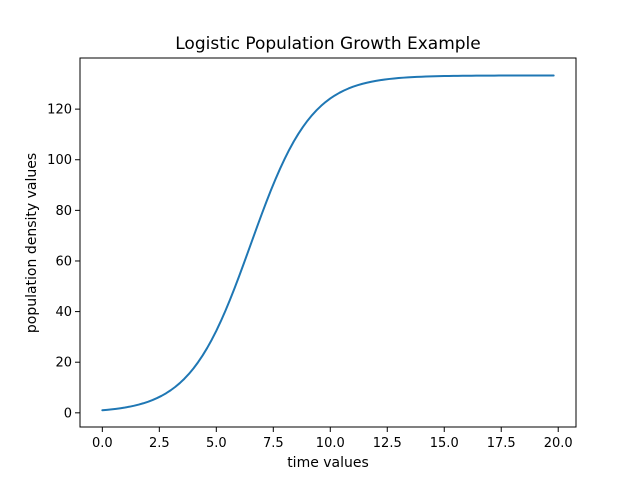  What do you see at coordinates (216, 443) in the screenshot?
I see `x-tick-label: 5.0` at bounding box center [216, 443].